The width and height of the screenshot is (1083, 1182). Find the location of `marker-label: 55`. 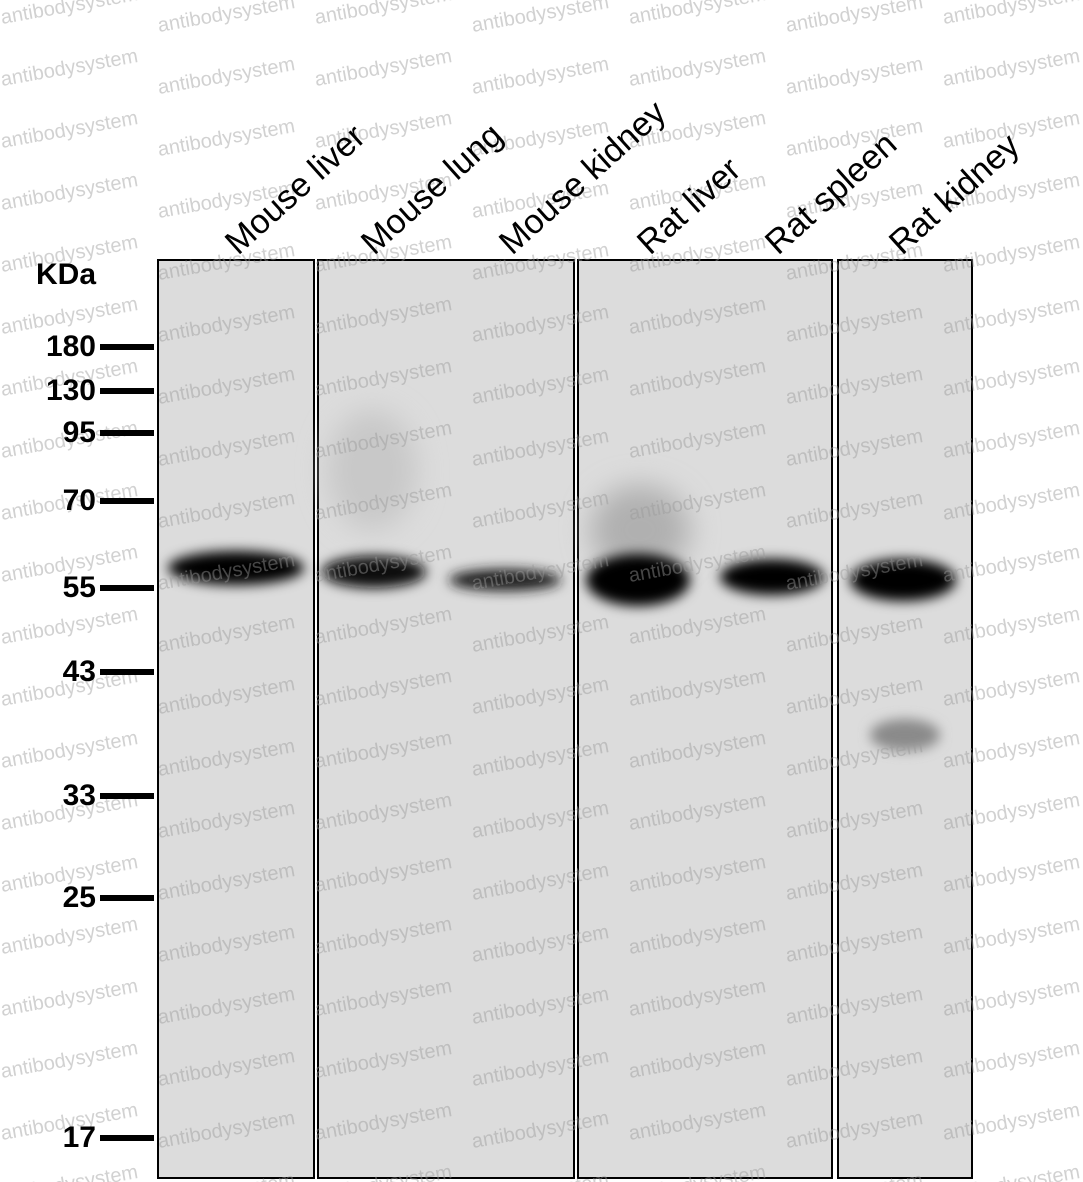

marker-label: 55 is located at coordinates (79, 587).